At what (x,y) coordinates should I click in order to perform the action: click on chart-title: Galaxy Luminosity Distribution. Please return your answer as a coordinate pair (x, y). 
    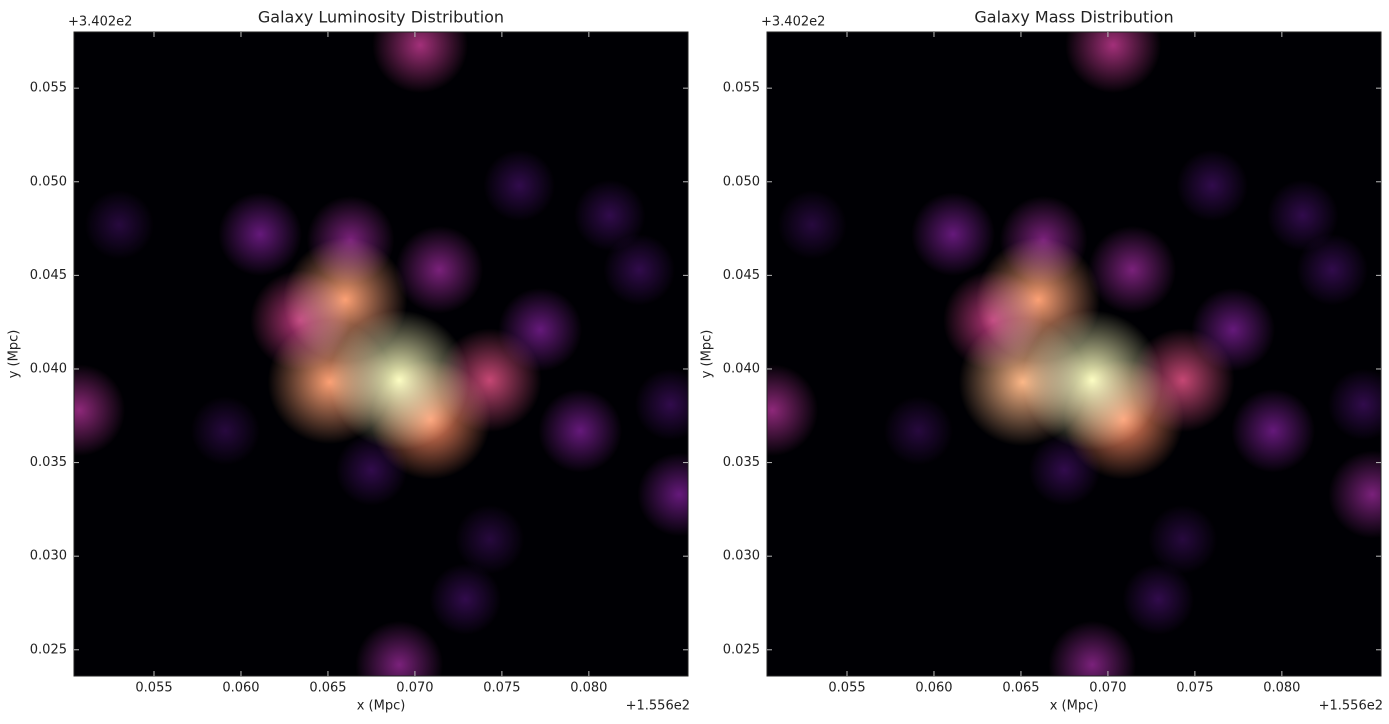
    Looking at the image, I should click on (381, 17).